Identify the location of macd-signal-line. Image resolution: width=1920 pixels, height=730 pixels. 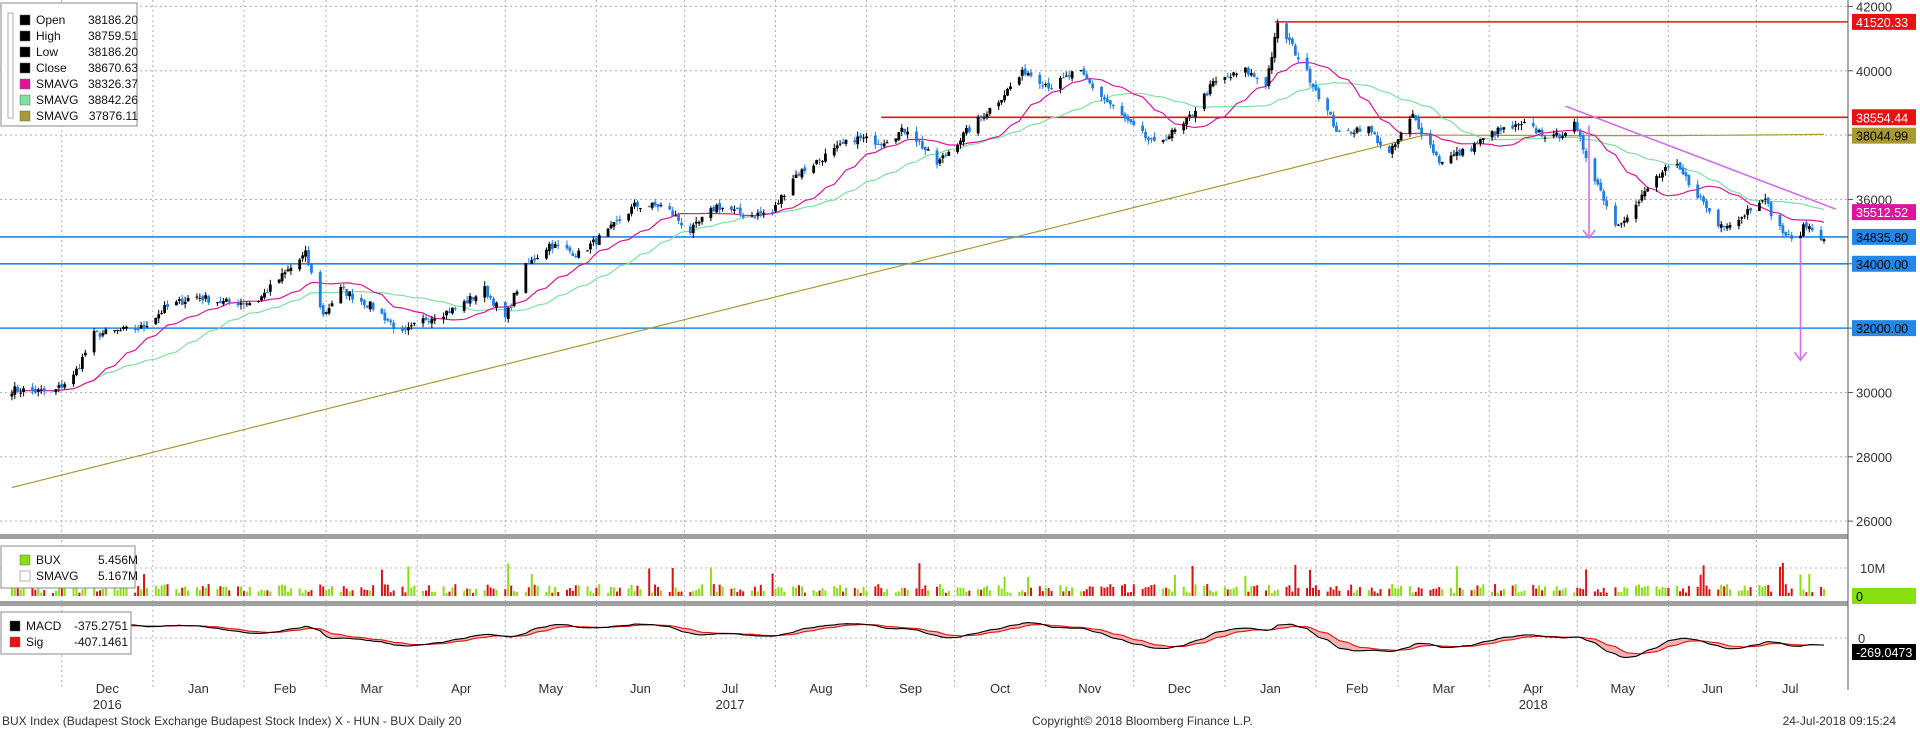
(918, 639).